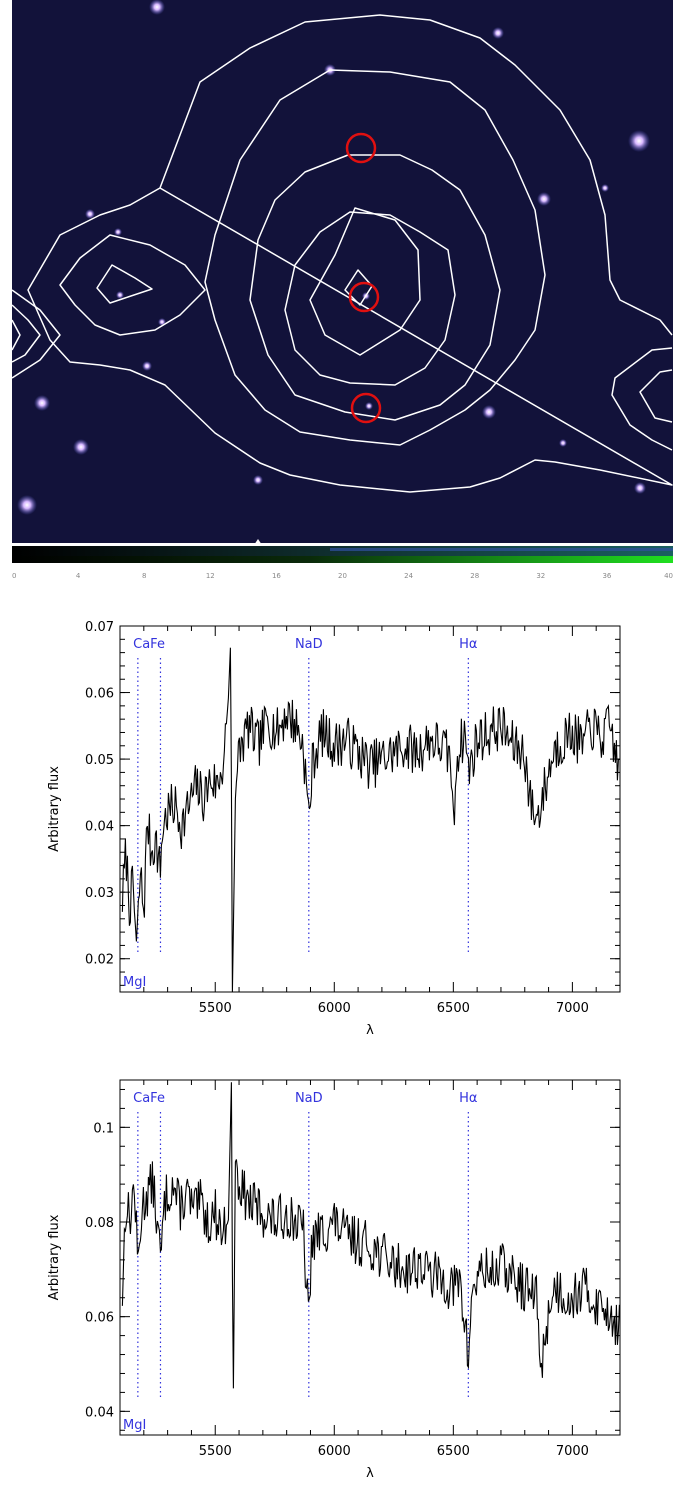 This screenshot has width=689, height=1494. What do you see at coordinates (361, 148) in the screenshot?
I see `marker-circle-top` at bounding box center [361, 148].